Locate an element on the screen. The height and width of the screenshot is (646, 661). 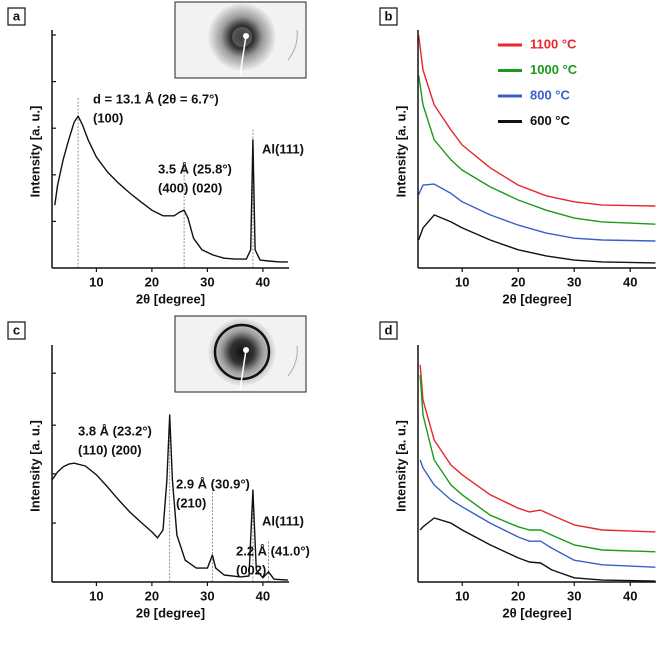
inset-pattern-c is located at coordinates (240, 354).